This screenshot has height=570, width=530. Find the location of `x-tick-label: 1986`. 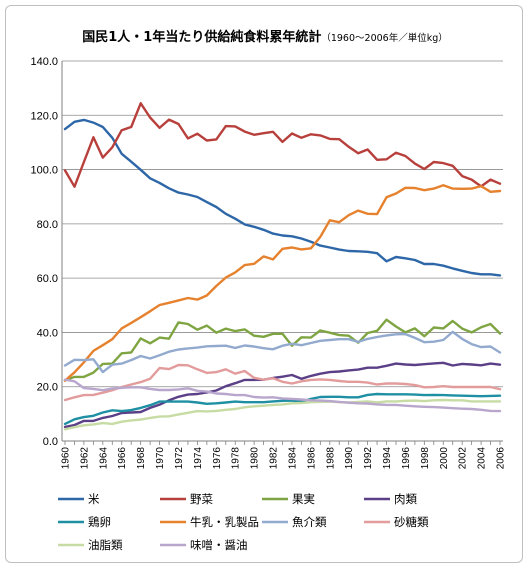

x-tick-label: 1986 is located at coordinates (311, 458).